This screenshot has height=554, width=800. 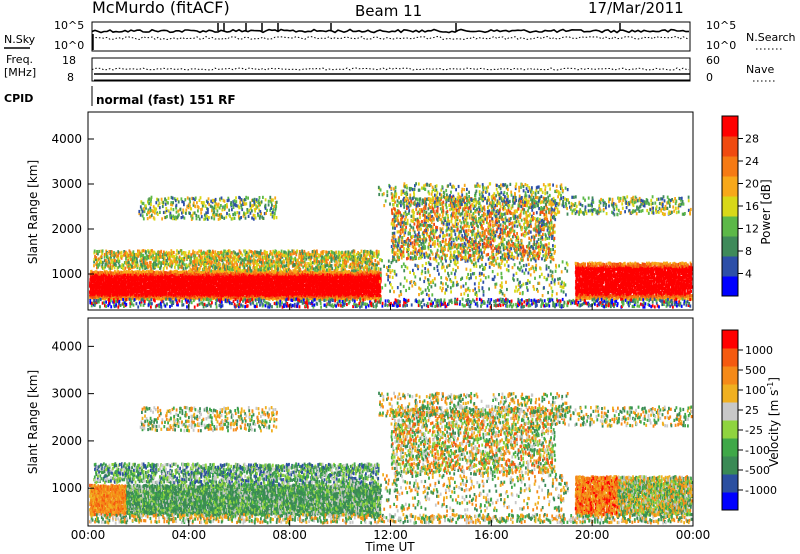 What do you see at coordinates (19, 59) in the screenshot?
I see `freq-label: Freq.` at bounding box center [19, 59].